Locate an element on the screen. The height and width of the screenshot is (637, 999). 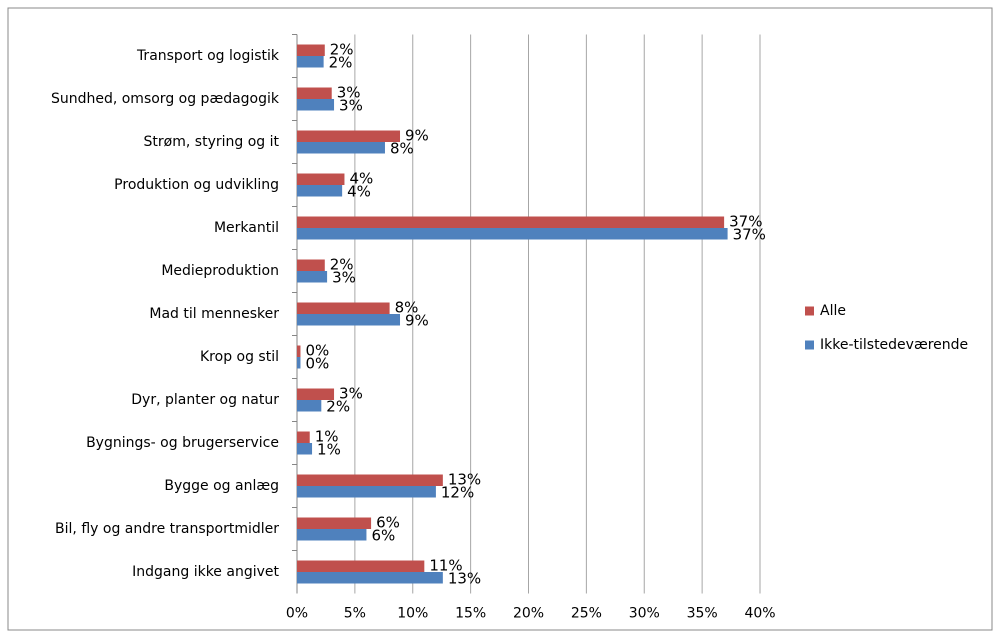
x-tick-label: 15% is located at coordinates (470, 614).